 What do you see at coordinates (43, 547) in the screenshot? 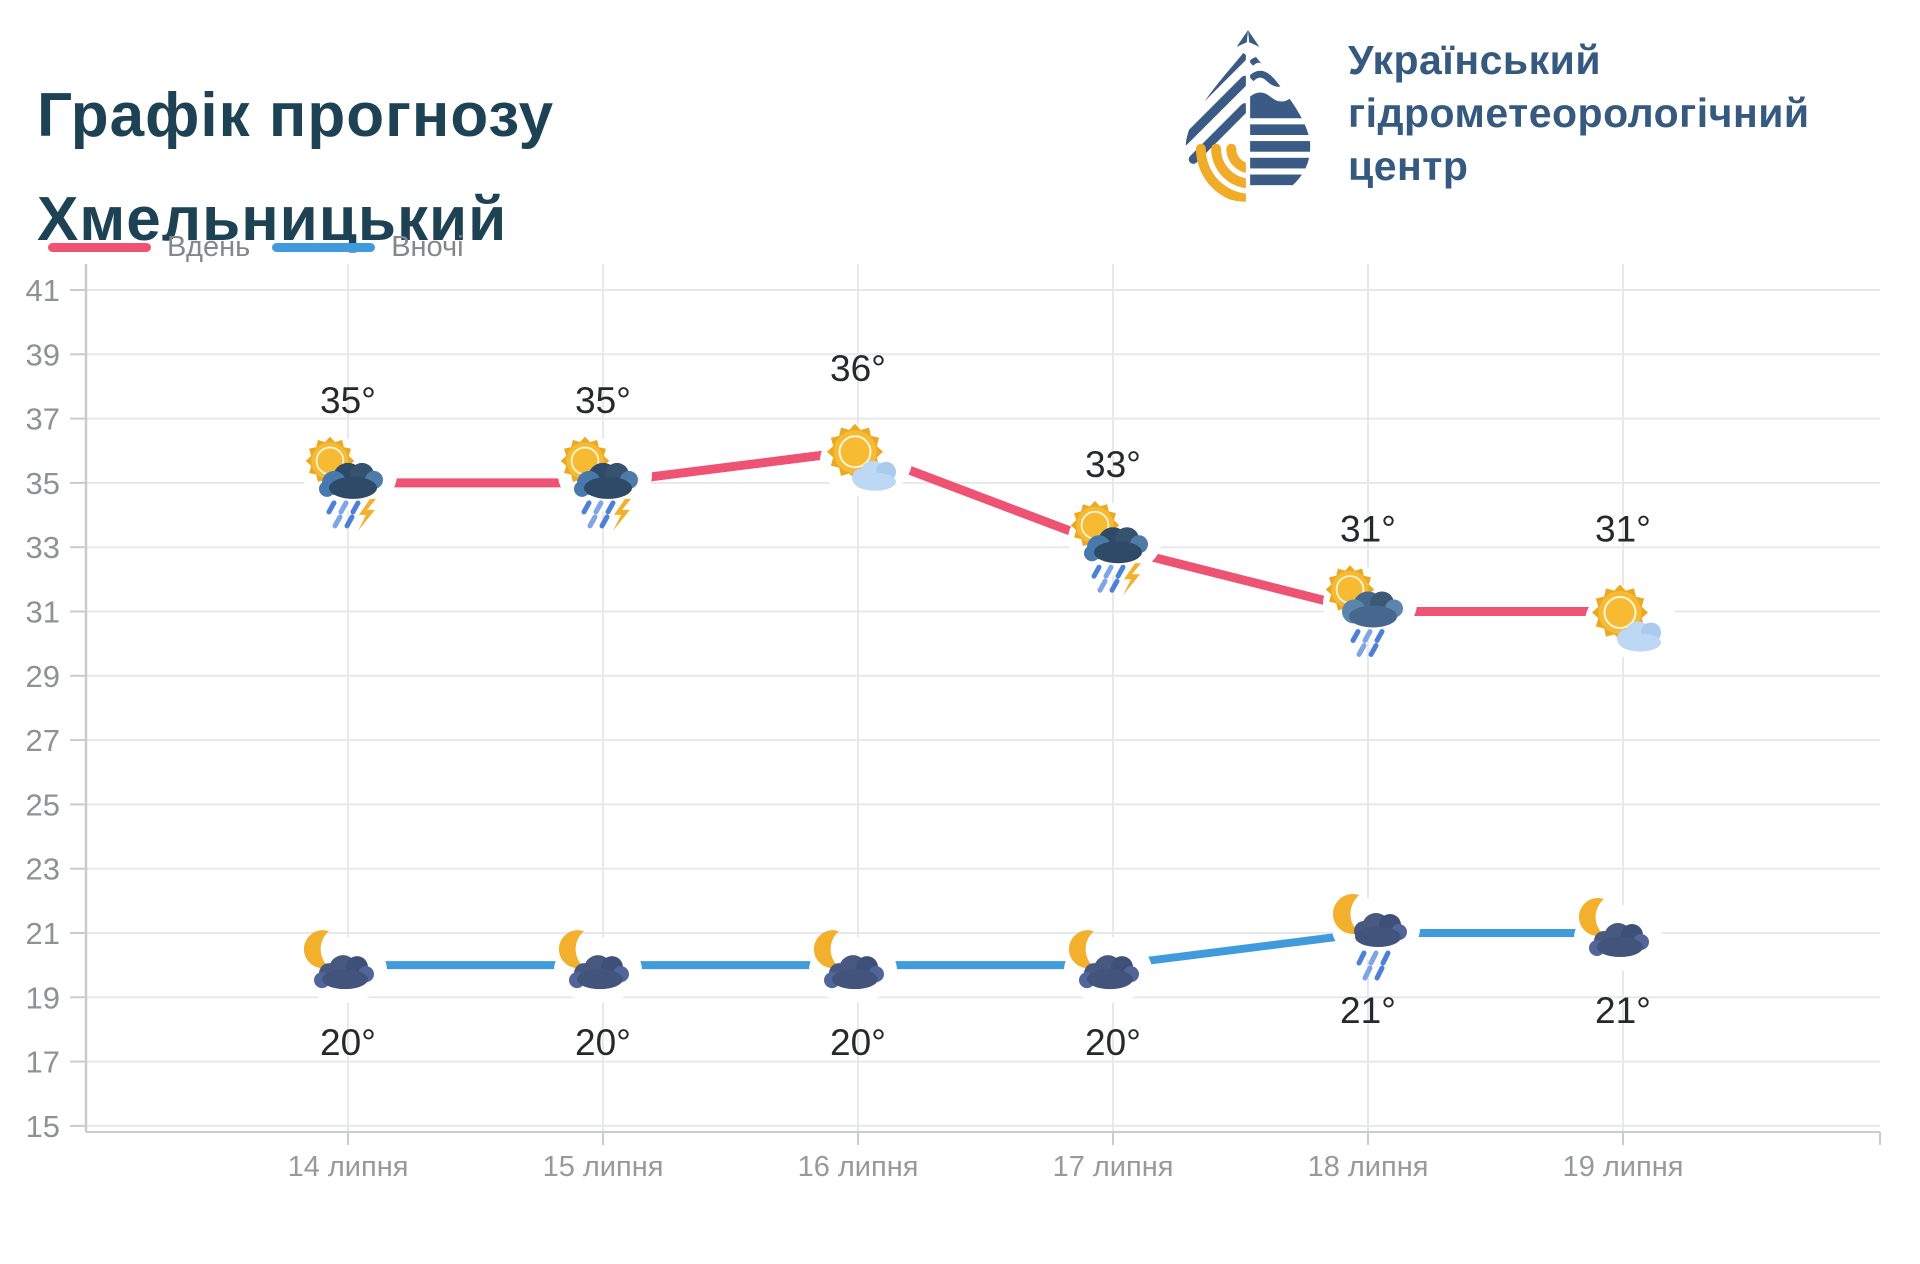
I see `y-axis-label: 33` at bounding box center [43, 547].